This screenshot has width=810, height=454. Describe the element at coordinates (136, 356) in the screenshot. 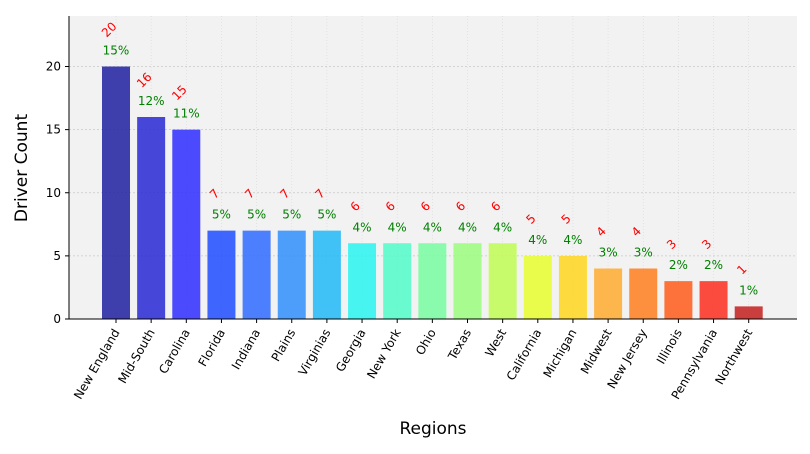

I see `x-tick-label: Mid-South` at that location.